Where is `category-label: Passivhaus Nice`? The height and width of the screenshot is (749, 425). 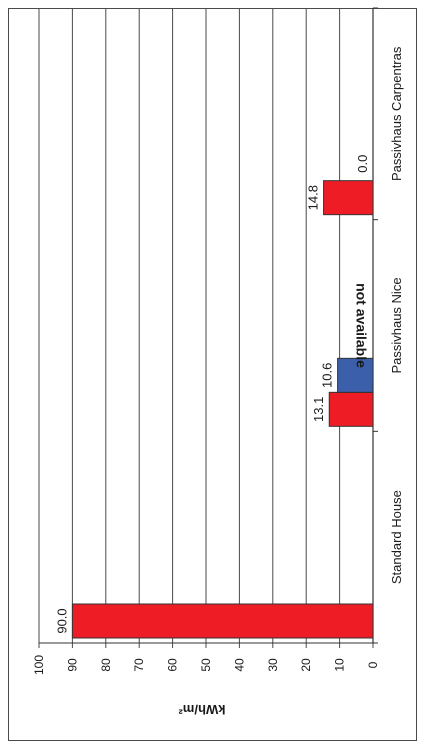
category-label: Passivhaus Nice is located at coordinates (396, 325).